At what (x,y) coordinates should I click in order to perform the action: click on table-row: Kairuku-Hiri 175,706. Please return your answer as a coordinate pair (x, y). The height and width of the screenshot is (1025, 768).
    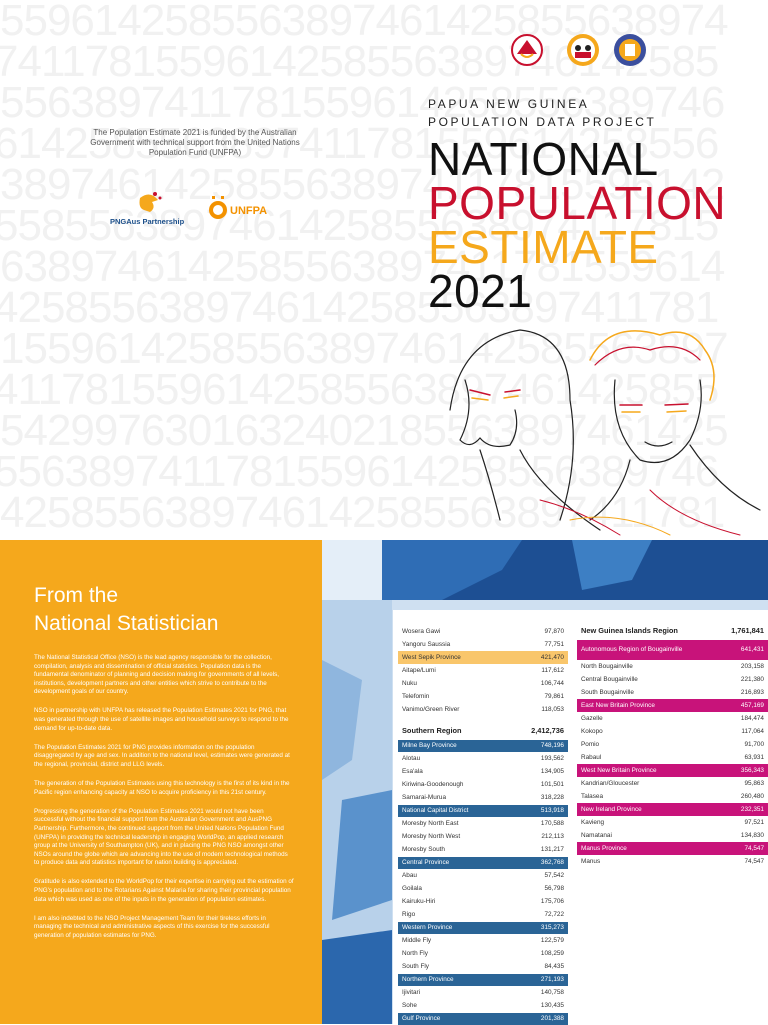
    Looking at the image, I should click on (483, 902).